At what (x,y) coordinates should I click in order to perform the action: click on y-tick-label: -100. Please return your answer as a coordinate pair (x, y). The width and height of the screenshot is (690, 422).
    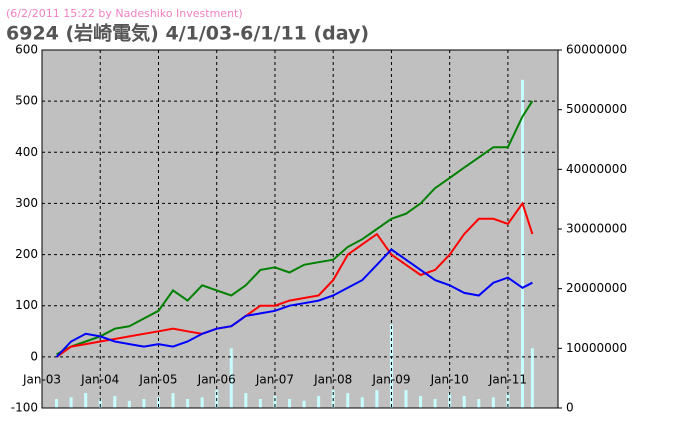
    Looking at the image, I should click on (24, 408).